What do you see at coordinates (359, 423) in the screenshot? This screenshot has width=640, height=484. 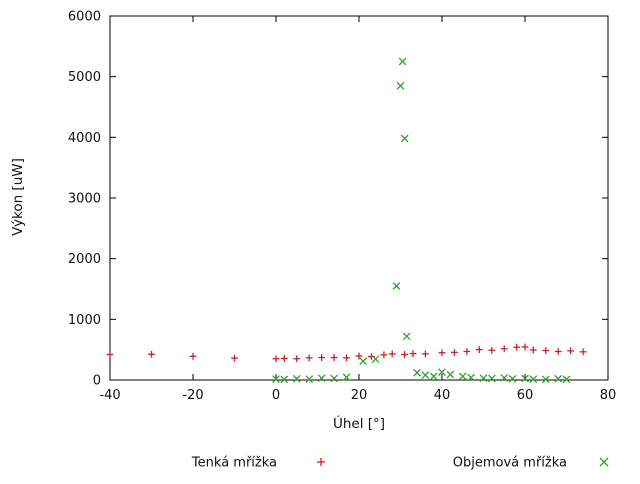 I see `x-axis-label: Úhel [°]` at bounding box center [359, 423].